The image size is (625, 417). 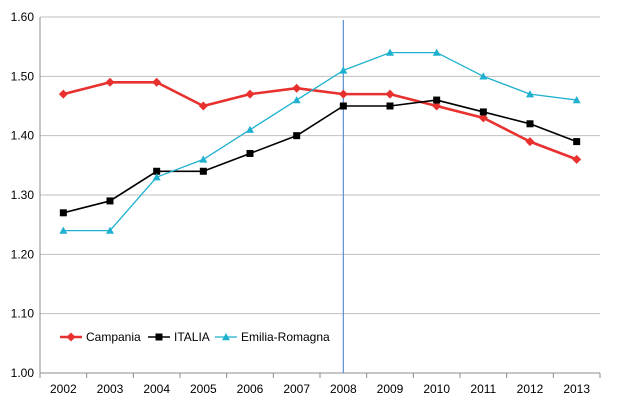 I want to click on y-tick-label: 1.60, so click(x=23, y=17).